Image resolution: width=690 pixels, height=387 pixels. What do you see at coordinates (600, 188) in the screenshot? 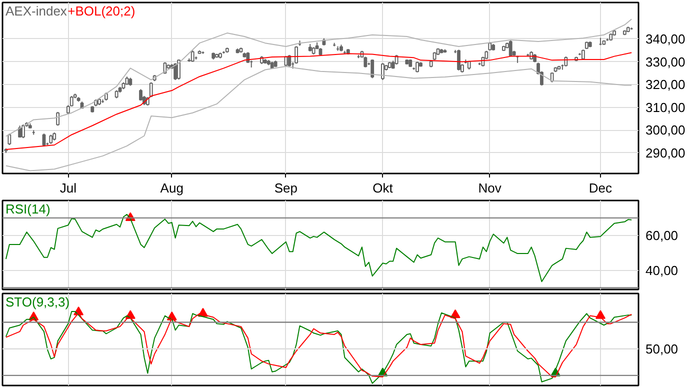
I see `x-tick-label: Dec` at bounding box center [600, 188].